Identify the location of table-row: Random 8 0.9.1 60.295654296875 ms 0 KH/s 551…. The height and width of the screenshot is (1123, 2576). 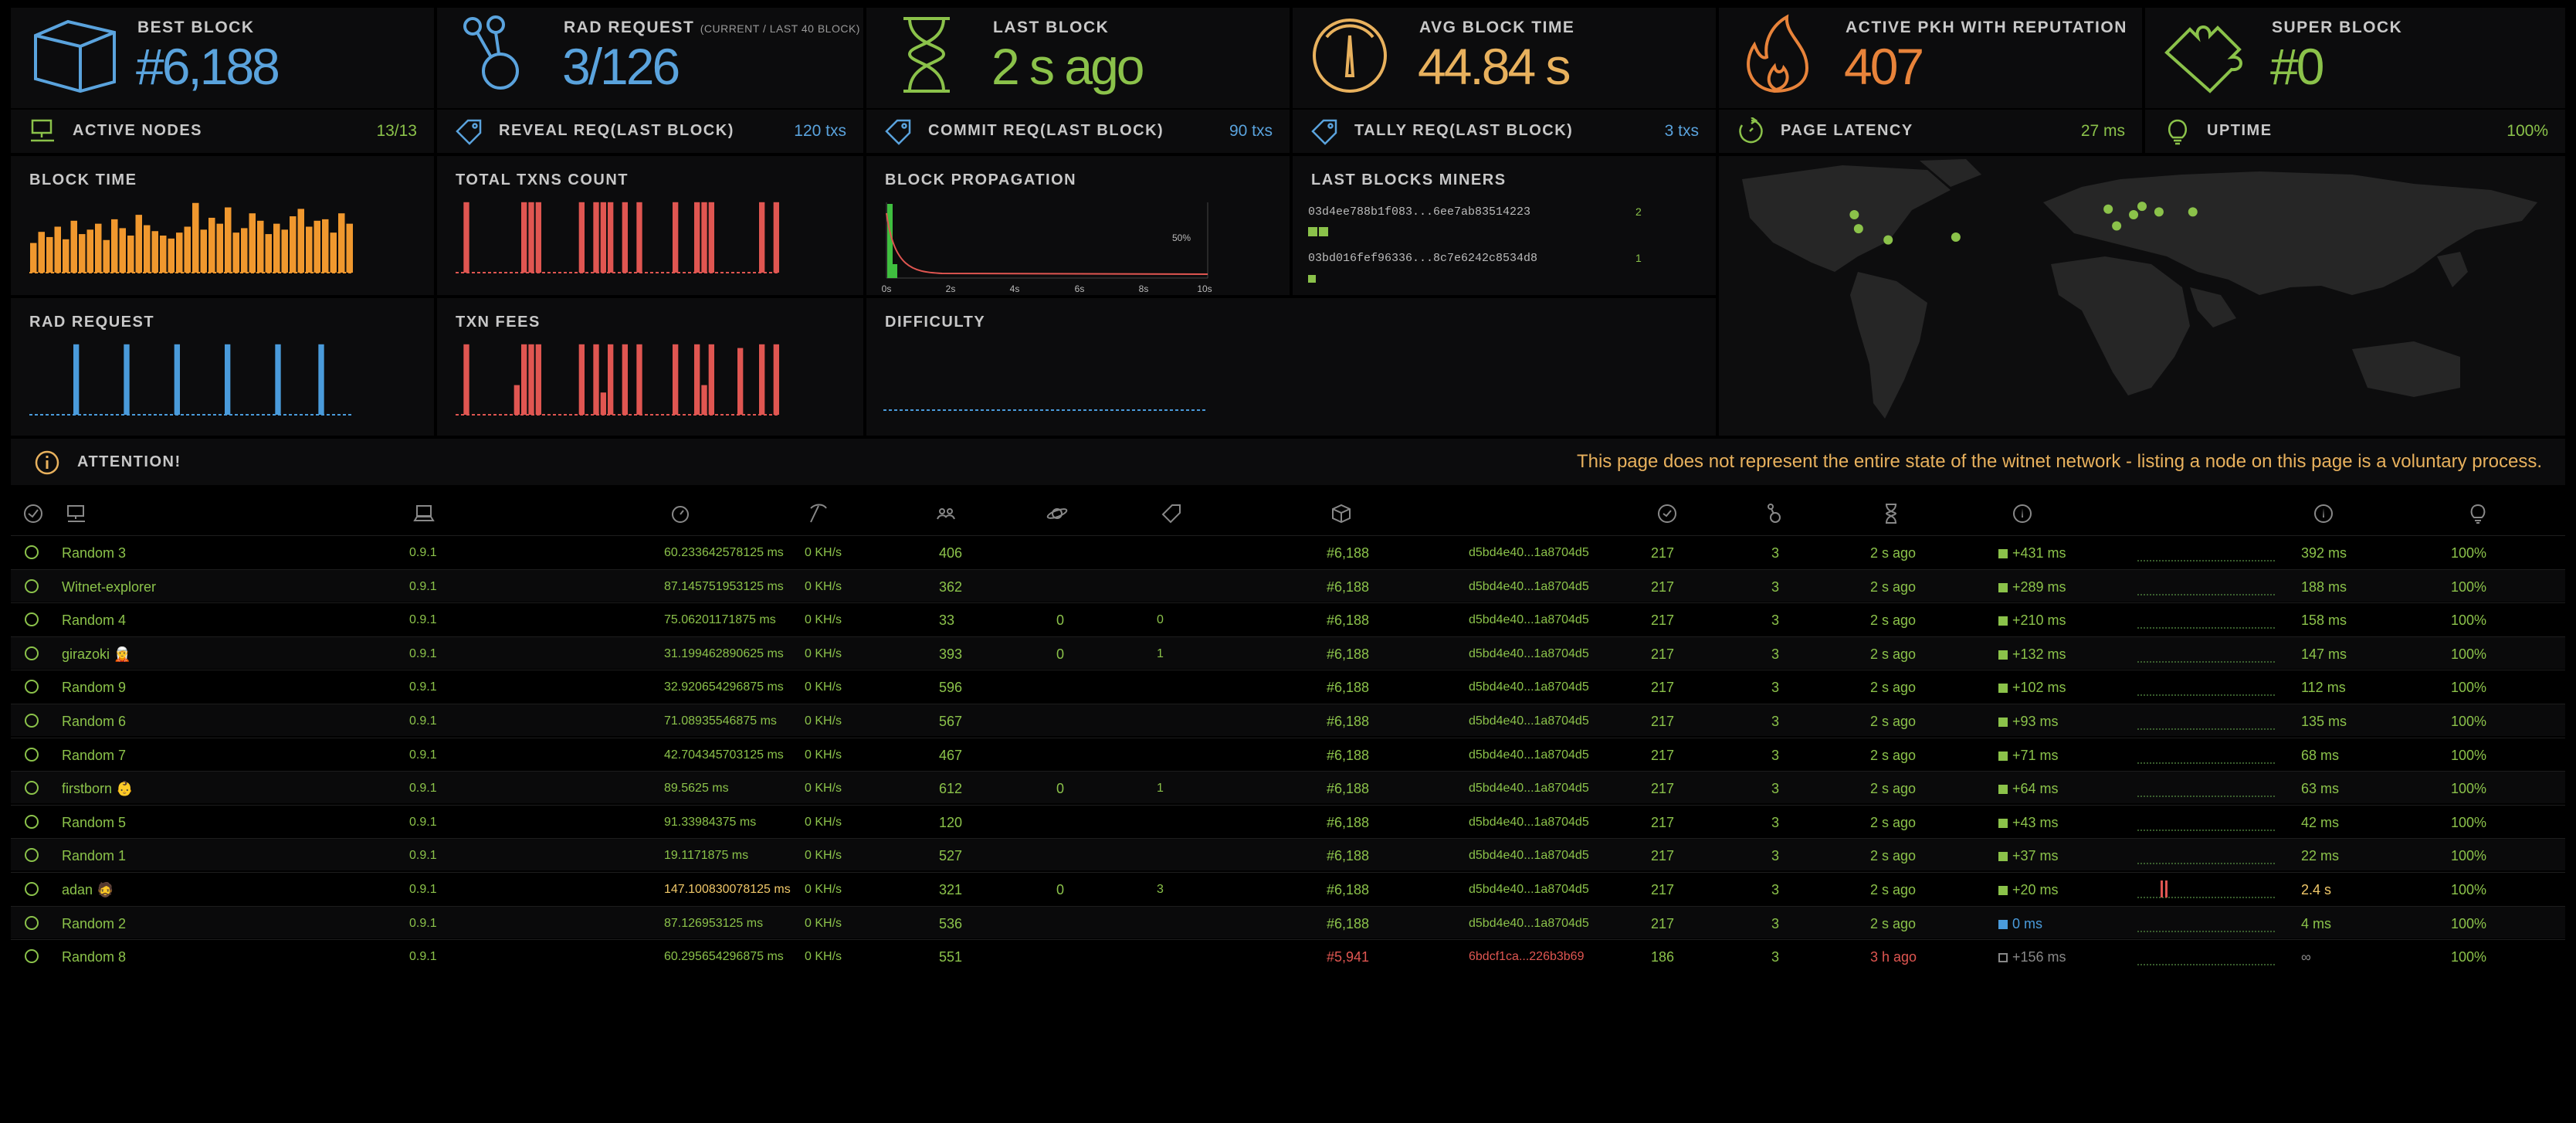
(1288, 955).